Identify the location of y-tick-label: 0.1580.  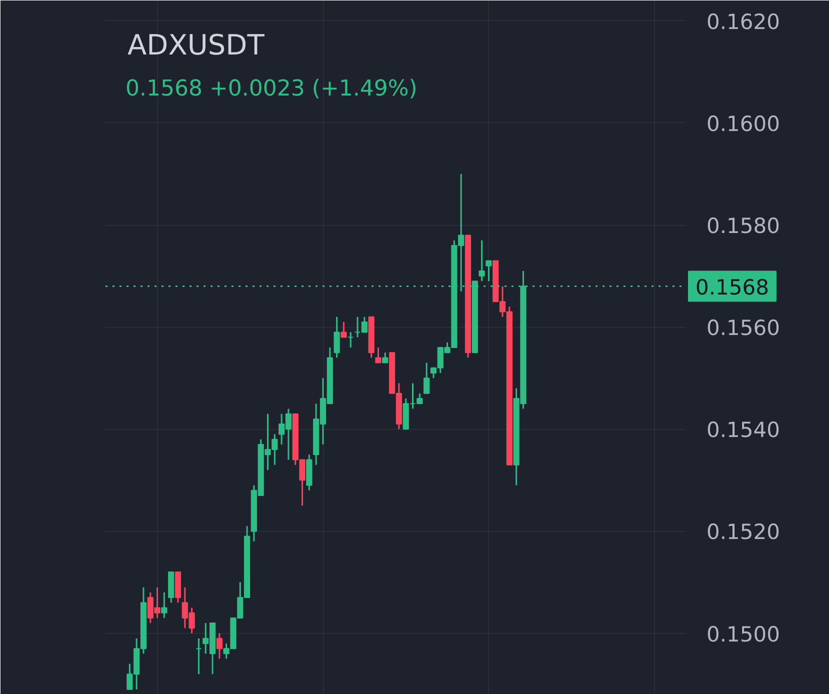
(743, 226).